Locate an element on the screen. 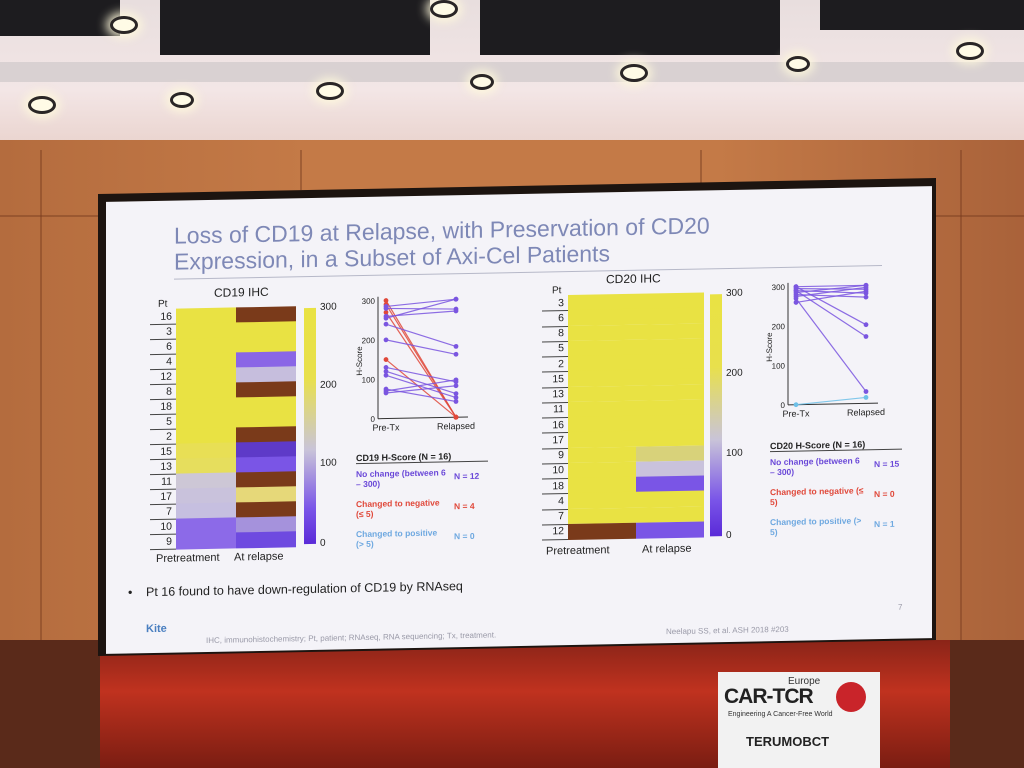 The image size is (1024, 768). cd19-patient-label: 18 is located at coordinates (166, 406).